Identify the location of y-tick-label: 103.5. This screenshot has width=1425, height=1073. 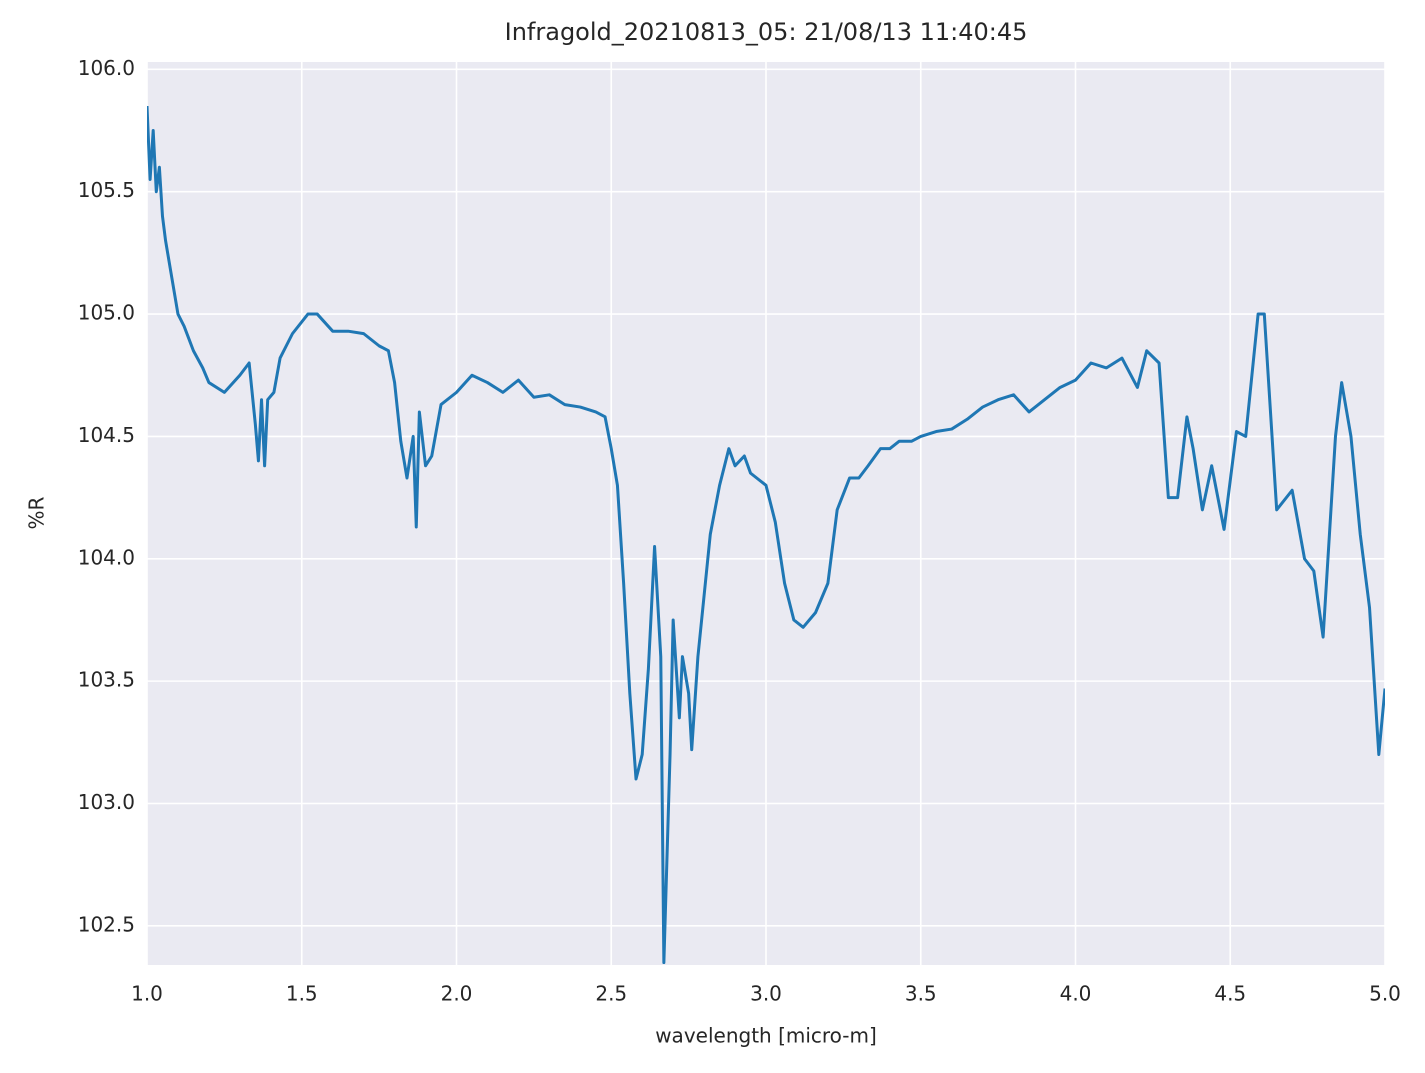
(106, 680).